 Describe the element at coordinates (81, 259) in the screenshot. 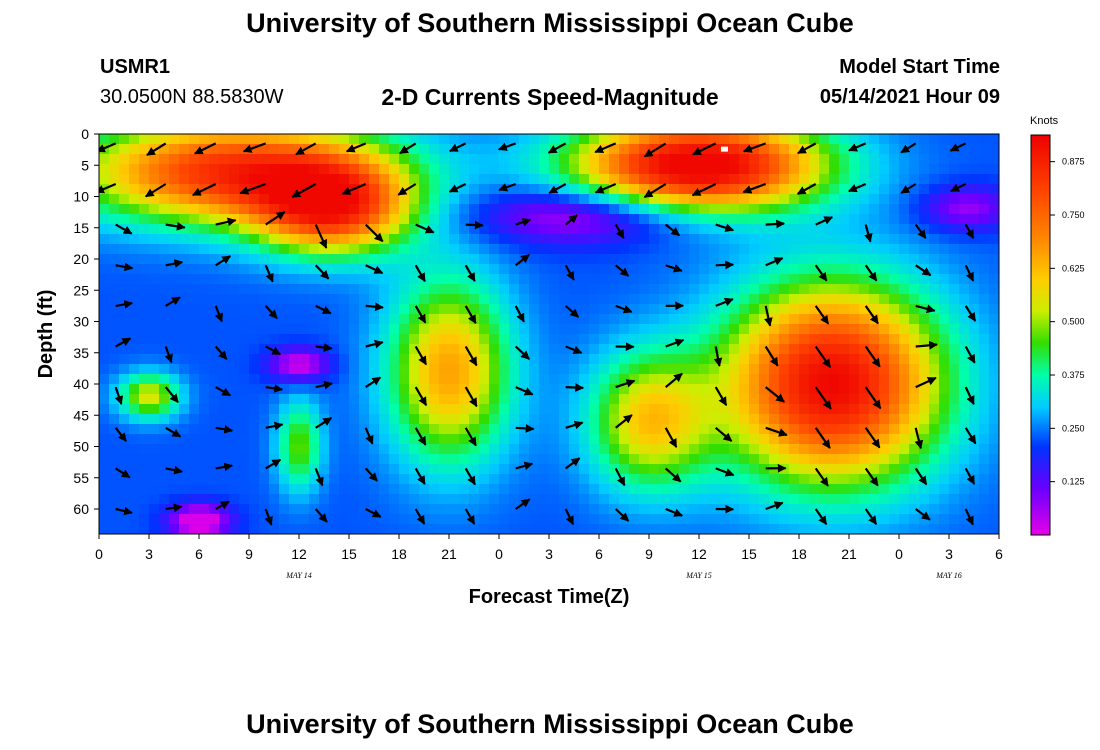

I see `y-tick-label: 20` at that location.